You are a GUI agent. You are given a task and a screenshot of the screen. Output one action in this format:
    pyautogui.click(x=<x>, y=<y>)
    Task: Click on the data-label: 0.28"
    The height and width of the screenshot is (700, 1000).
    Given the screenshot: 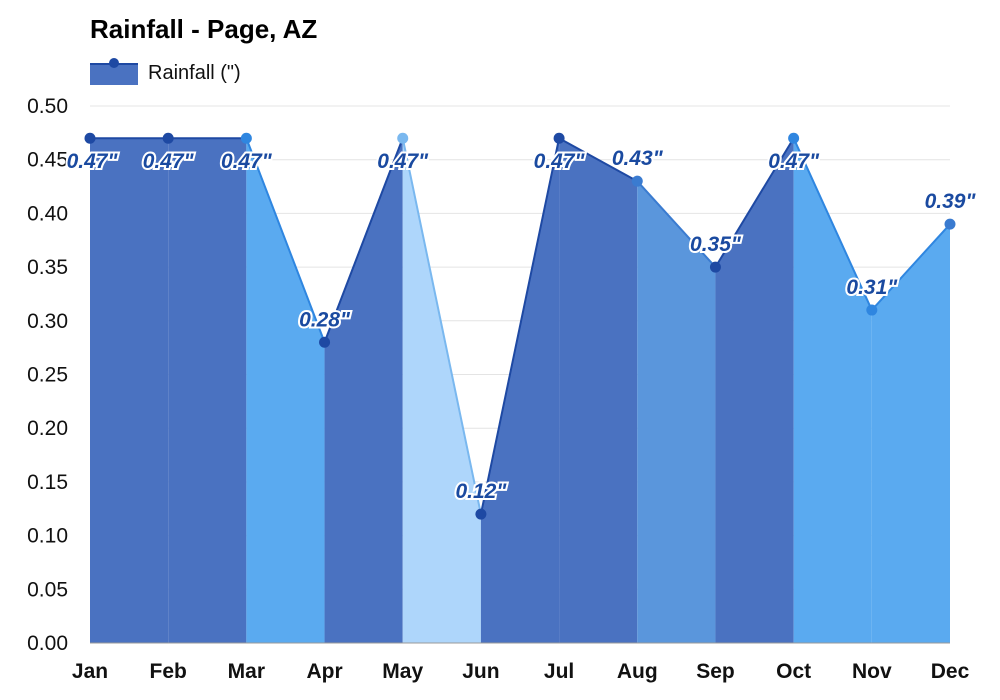 What is the action you would take?
    pyautogui.click(x=325, y=319)
    